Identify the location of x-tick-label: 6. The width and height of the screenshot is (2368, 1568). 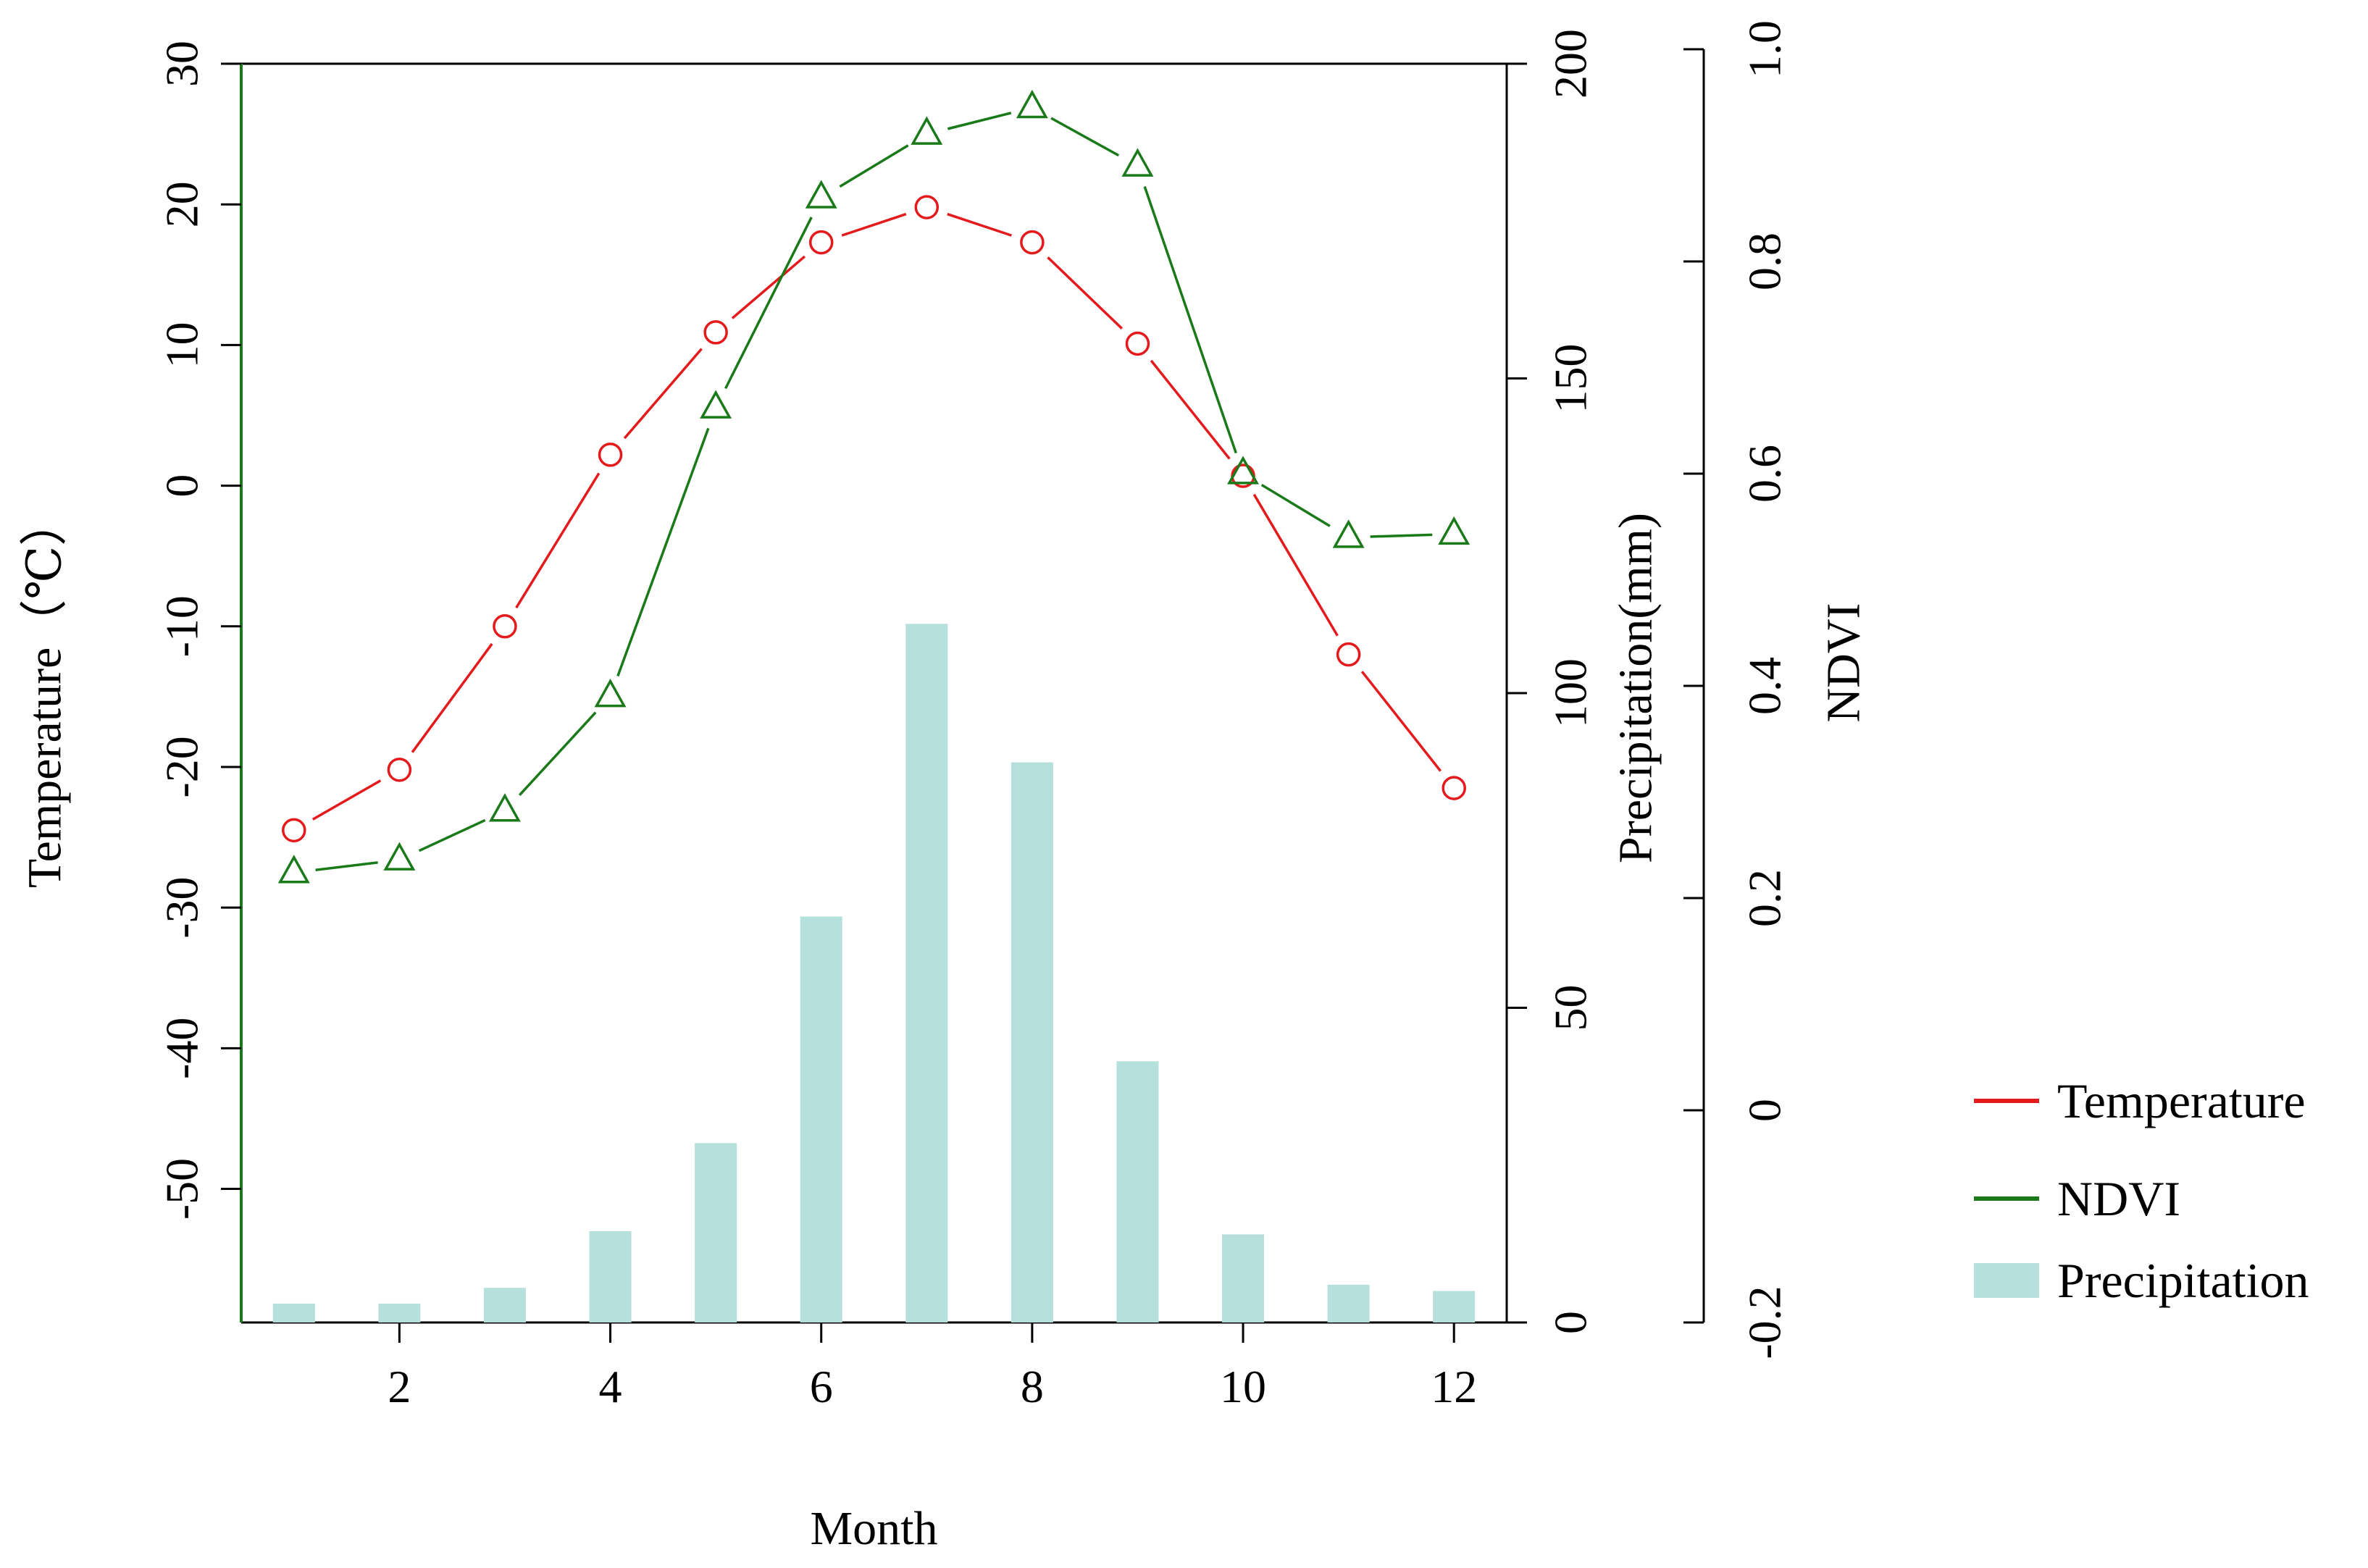
(821, 1386).